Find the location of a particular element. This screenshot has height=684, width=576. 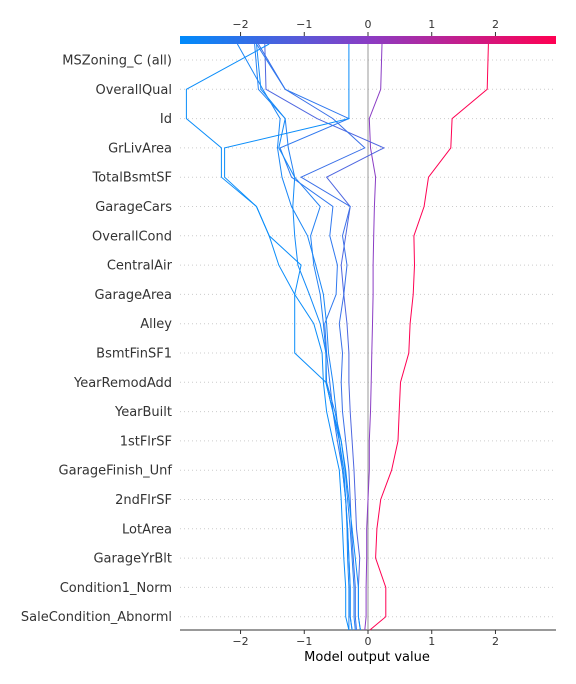

feature-label: GarageCars is located at coordinates (133, 207).